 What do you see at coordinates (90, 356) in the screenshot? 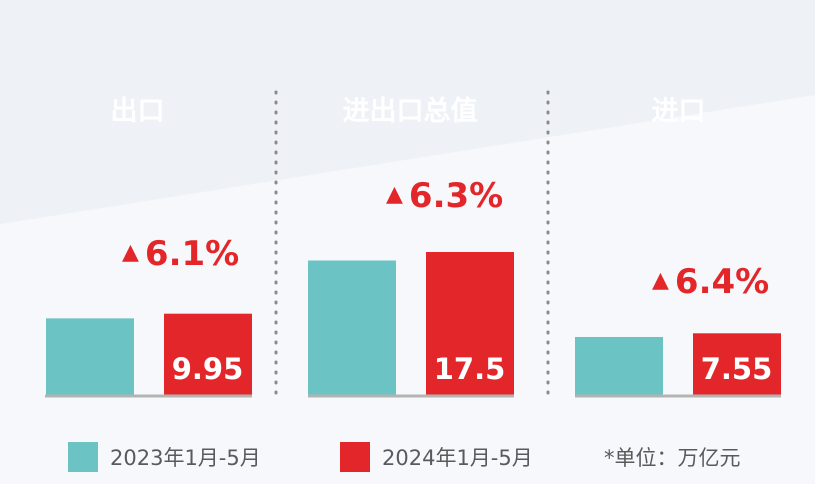
I see `bar-export-2023` at bounding box center [90, 356].